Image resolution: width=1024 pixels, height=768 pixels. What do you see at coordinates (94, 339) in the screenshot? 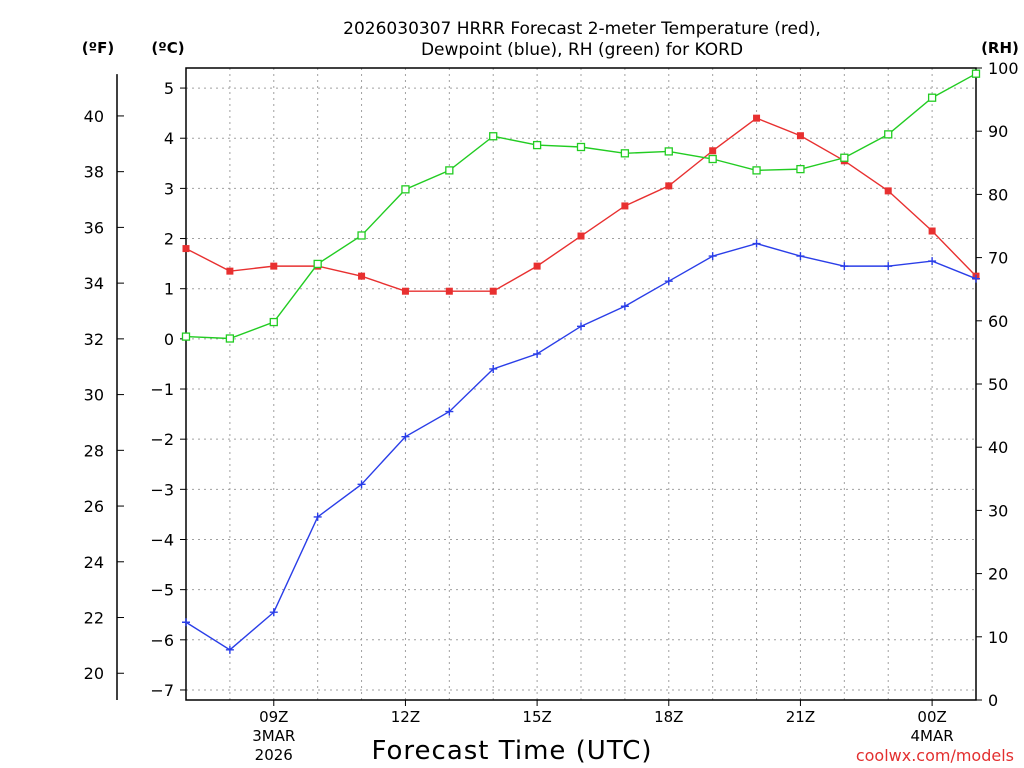
I see `fahrenheit-tick-label: 32` at bounding box center [94, 339].